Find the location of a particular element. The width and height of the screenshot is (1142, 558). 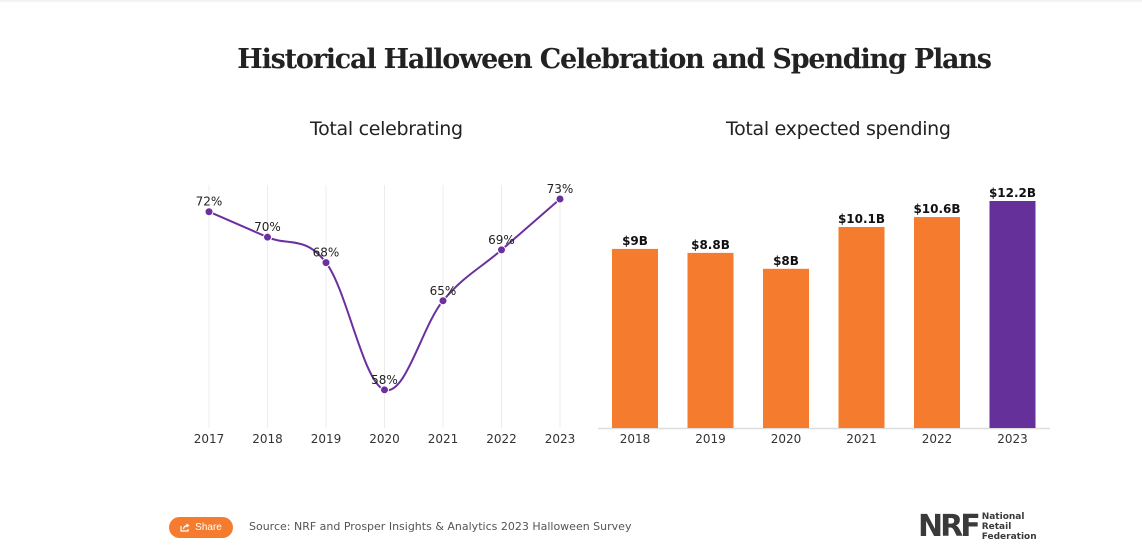

logo-text: National Retail Federation is located at coordinates (1009, 527).